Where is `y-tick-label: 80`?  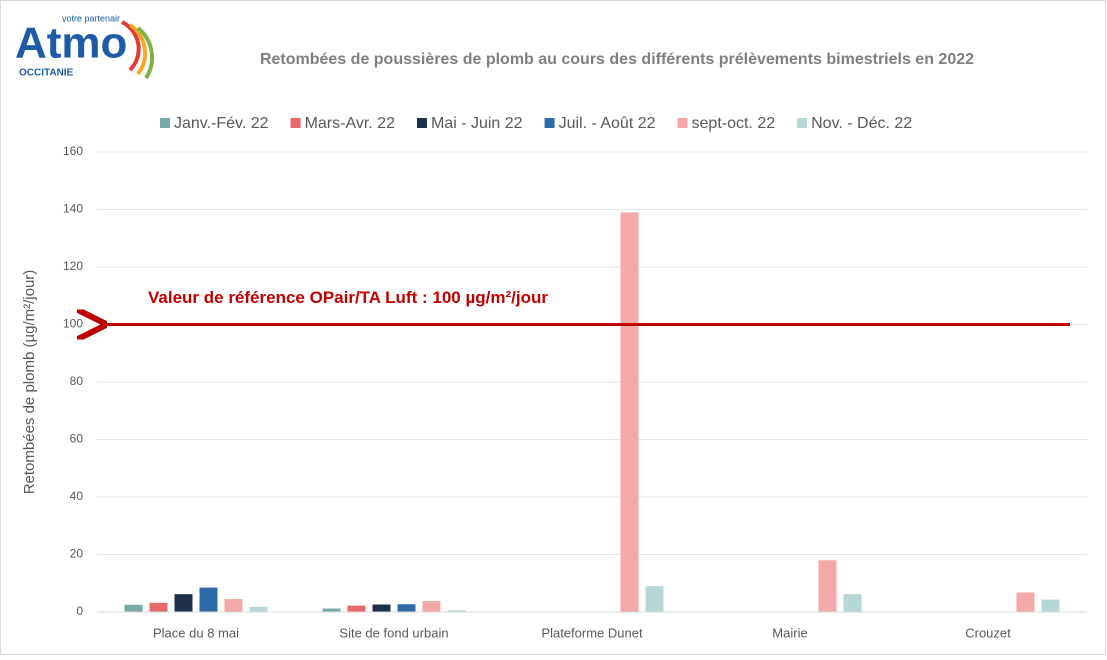
y-tick-label: 80 is located at coordinates (77, 381).